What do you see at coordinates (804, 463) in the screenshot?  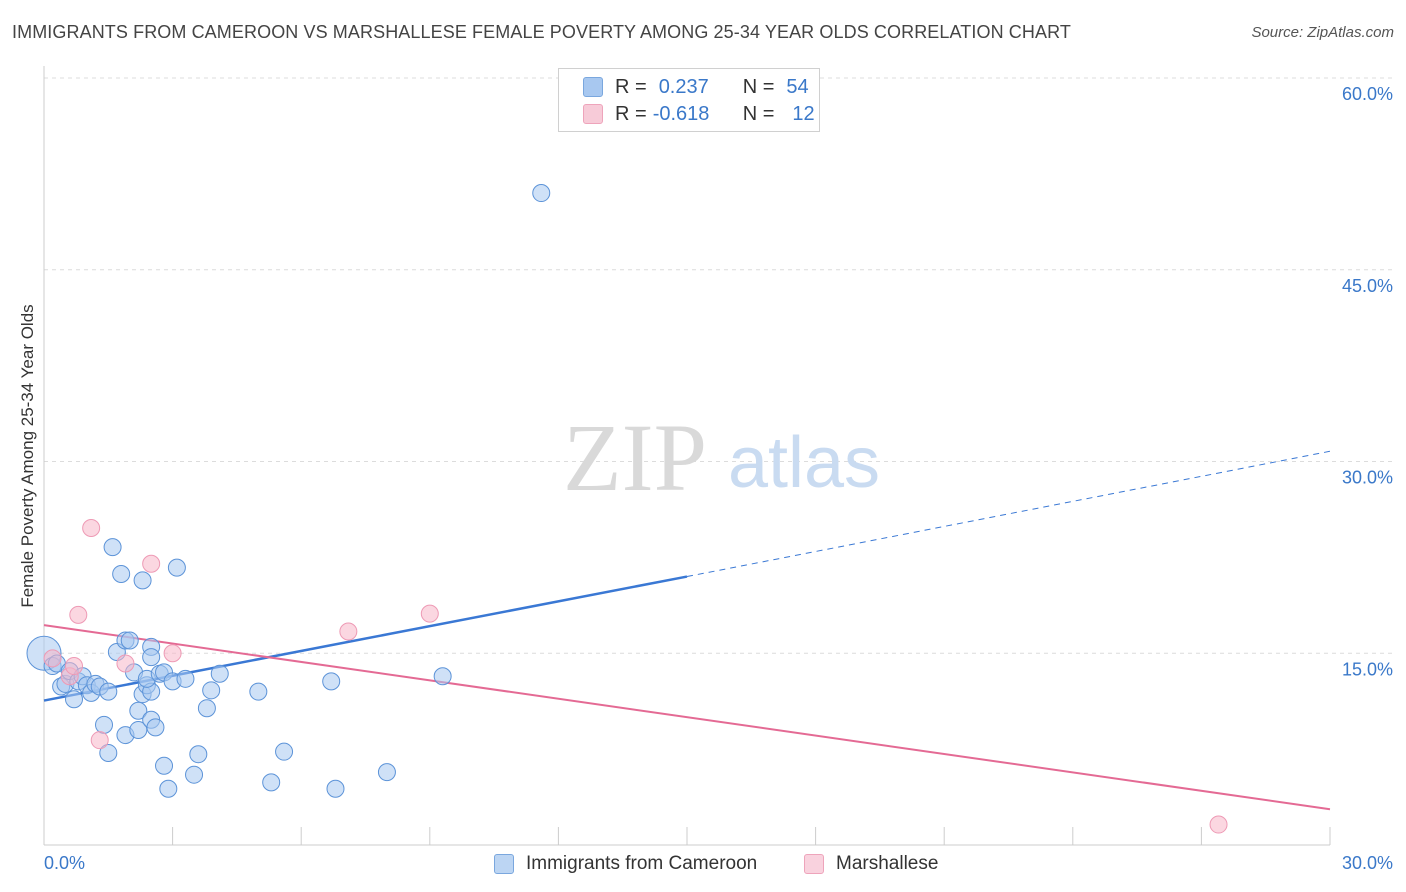 I see `watermark-atlas: atlas` at bounding box center [804, 463].